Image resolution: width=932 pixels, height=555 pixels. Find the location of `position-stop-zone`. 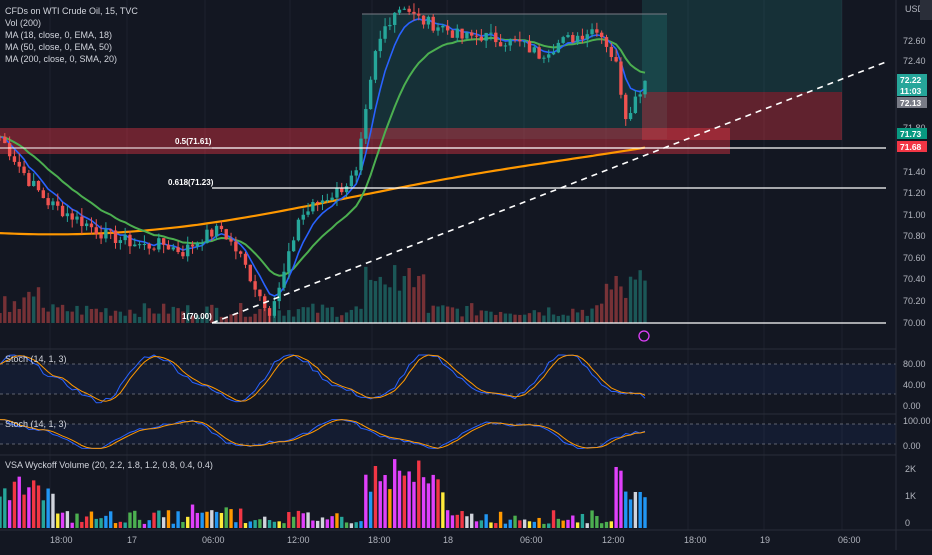

position-stop-zone is located at coordinates (742, 116).